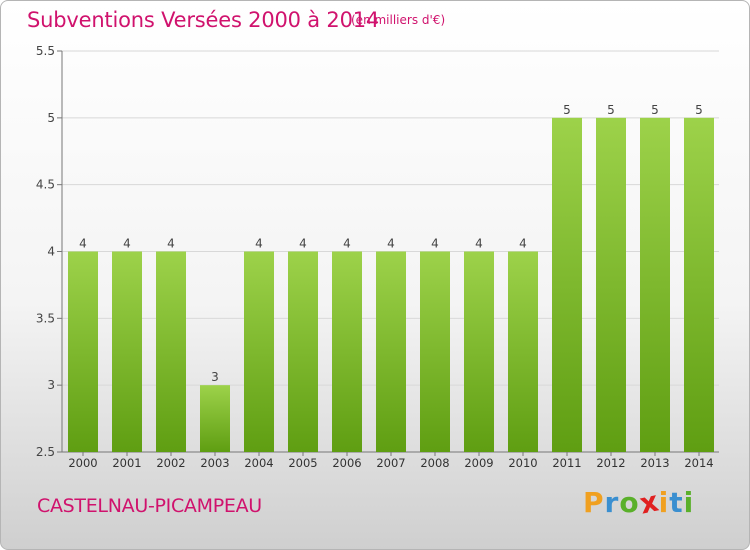  Describe the element at coordinates (302, 463) in the screenshot. I see `x-tick-label-2005: 2005` at that location.